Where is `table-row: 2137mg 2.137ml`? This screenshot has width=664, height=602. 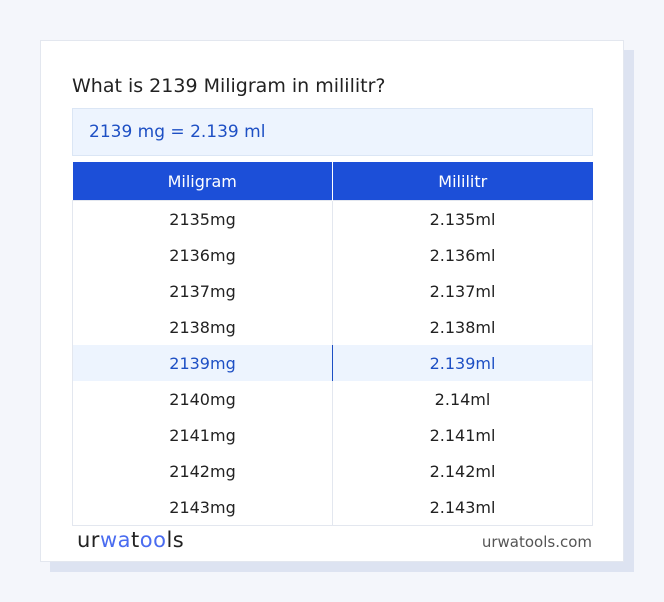
table-row: 2137mg 2.137ml is located at coordinates (332, 291).